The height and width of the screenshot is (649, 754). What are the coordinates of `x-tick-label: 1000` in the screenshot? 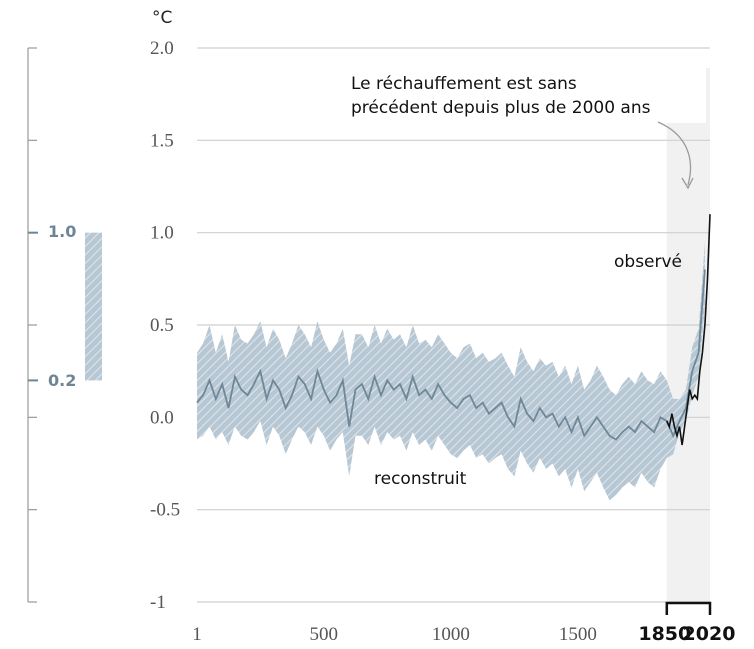 It's located at (451, 634).